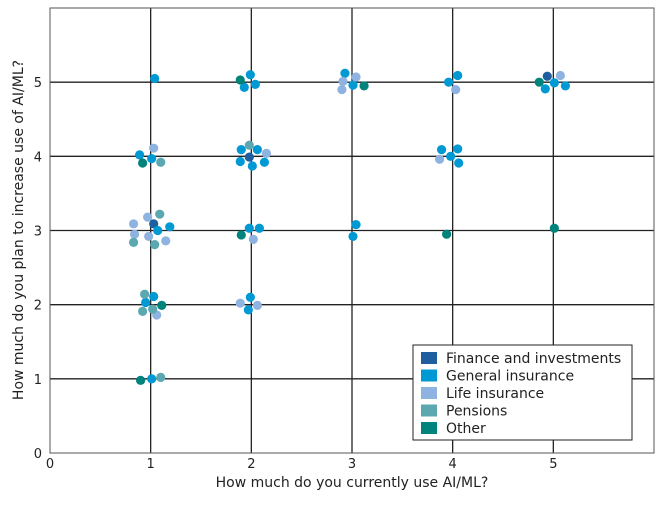 This screenshot has height=506, width=667. I want to click on y-tick-label: 2, so click(38, 306).